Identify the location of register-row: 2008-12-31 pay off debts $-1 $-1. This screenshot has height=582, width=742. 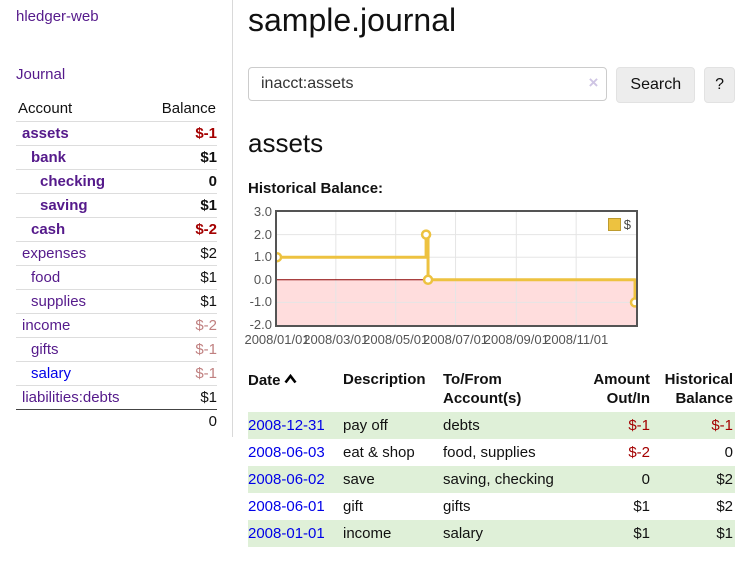
(491, 425).